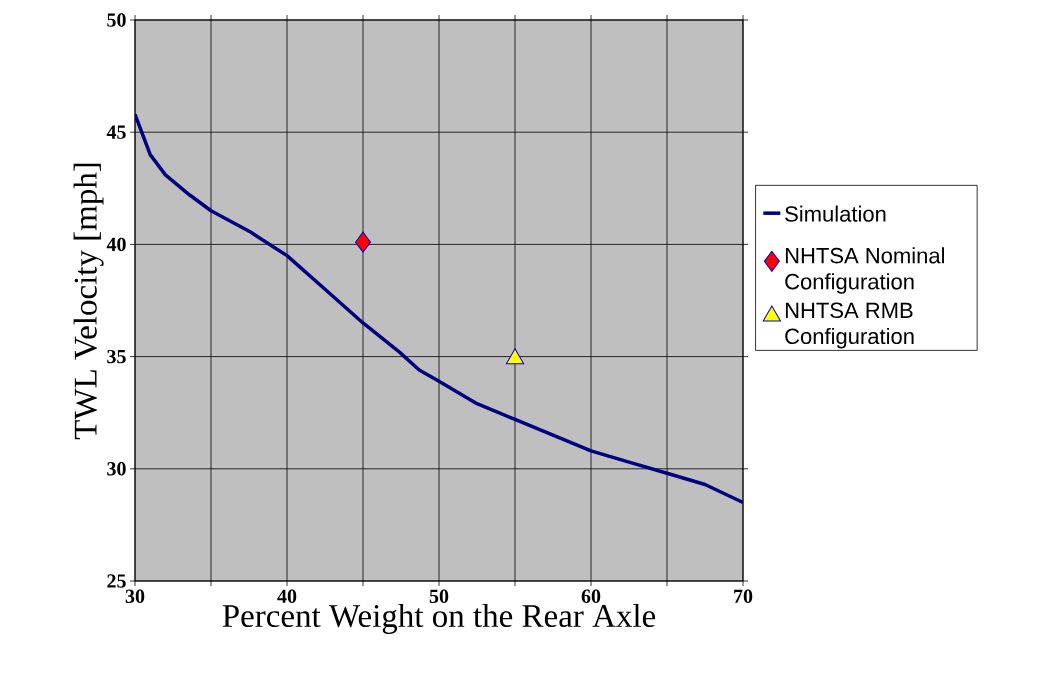 This screenshot has width=1062, height=677. Describe the element at coordinates (116, 244) in the screenshot. I see `y-tick-label: 40` at that location.